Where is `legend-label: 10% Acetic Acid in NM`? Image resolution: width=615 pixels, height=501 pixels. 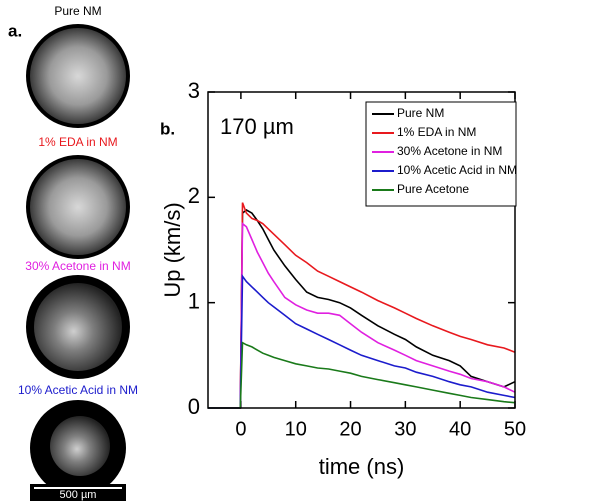
legend-label: 10% Acetic Acid in NM is located at coordinates (457, 170).